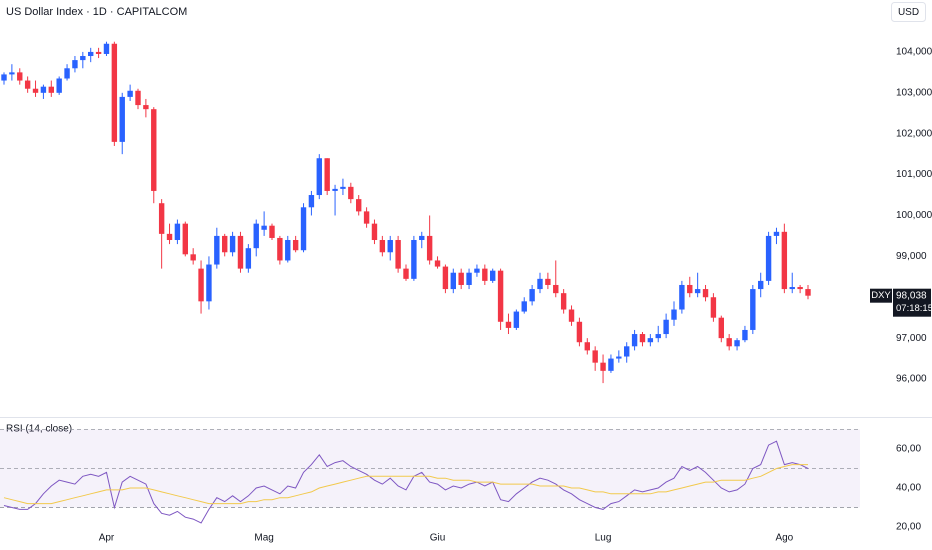  I want to click on y-tick-label: 104,000, so click(914, 52).